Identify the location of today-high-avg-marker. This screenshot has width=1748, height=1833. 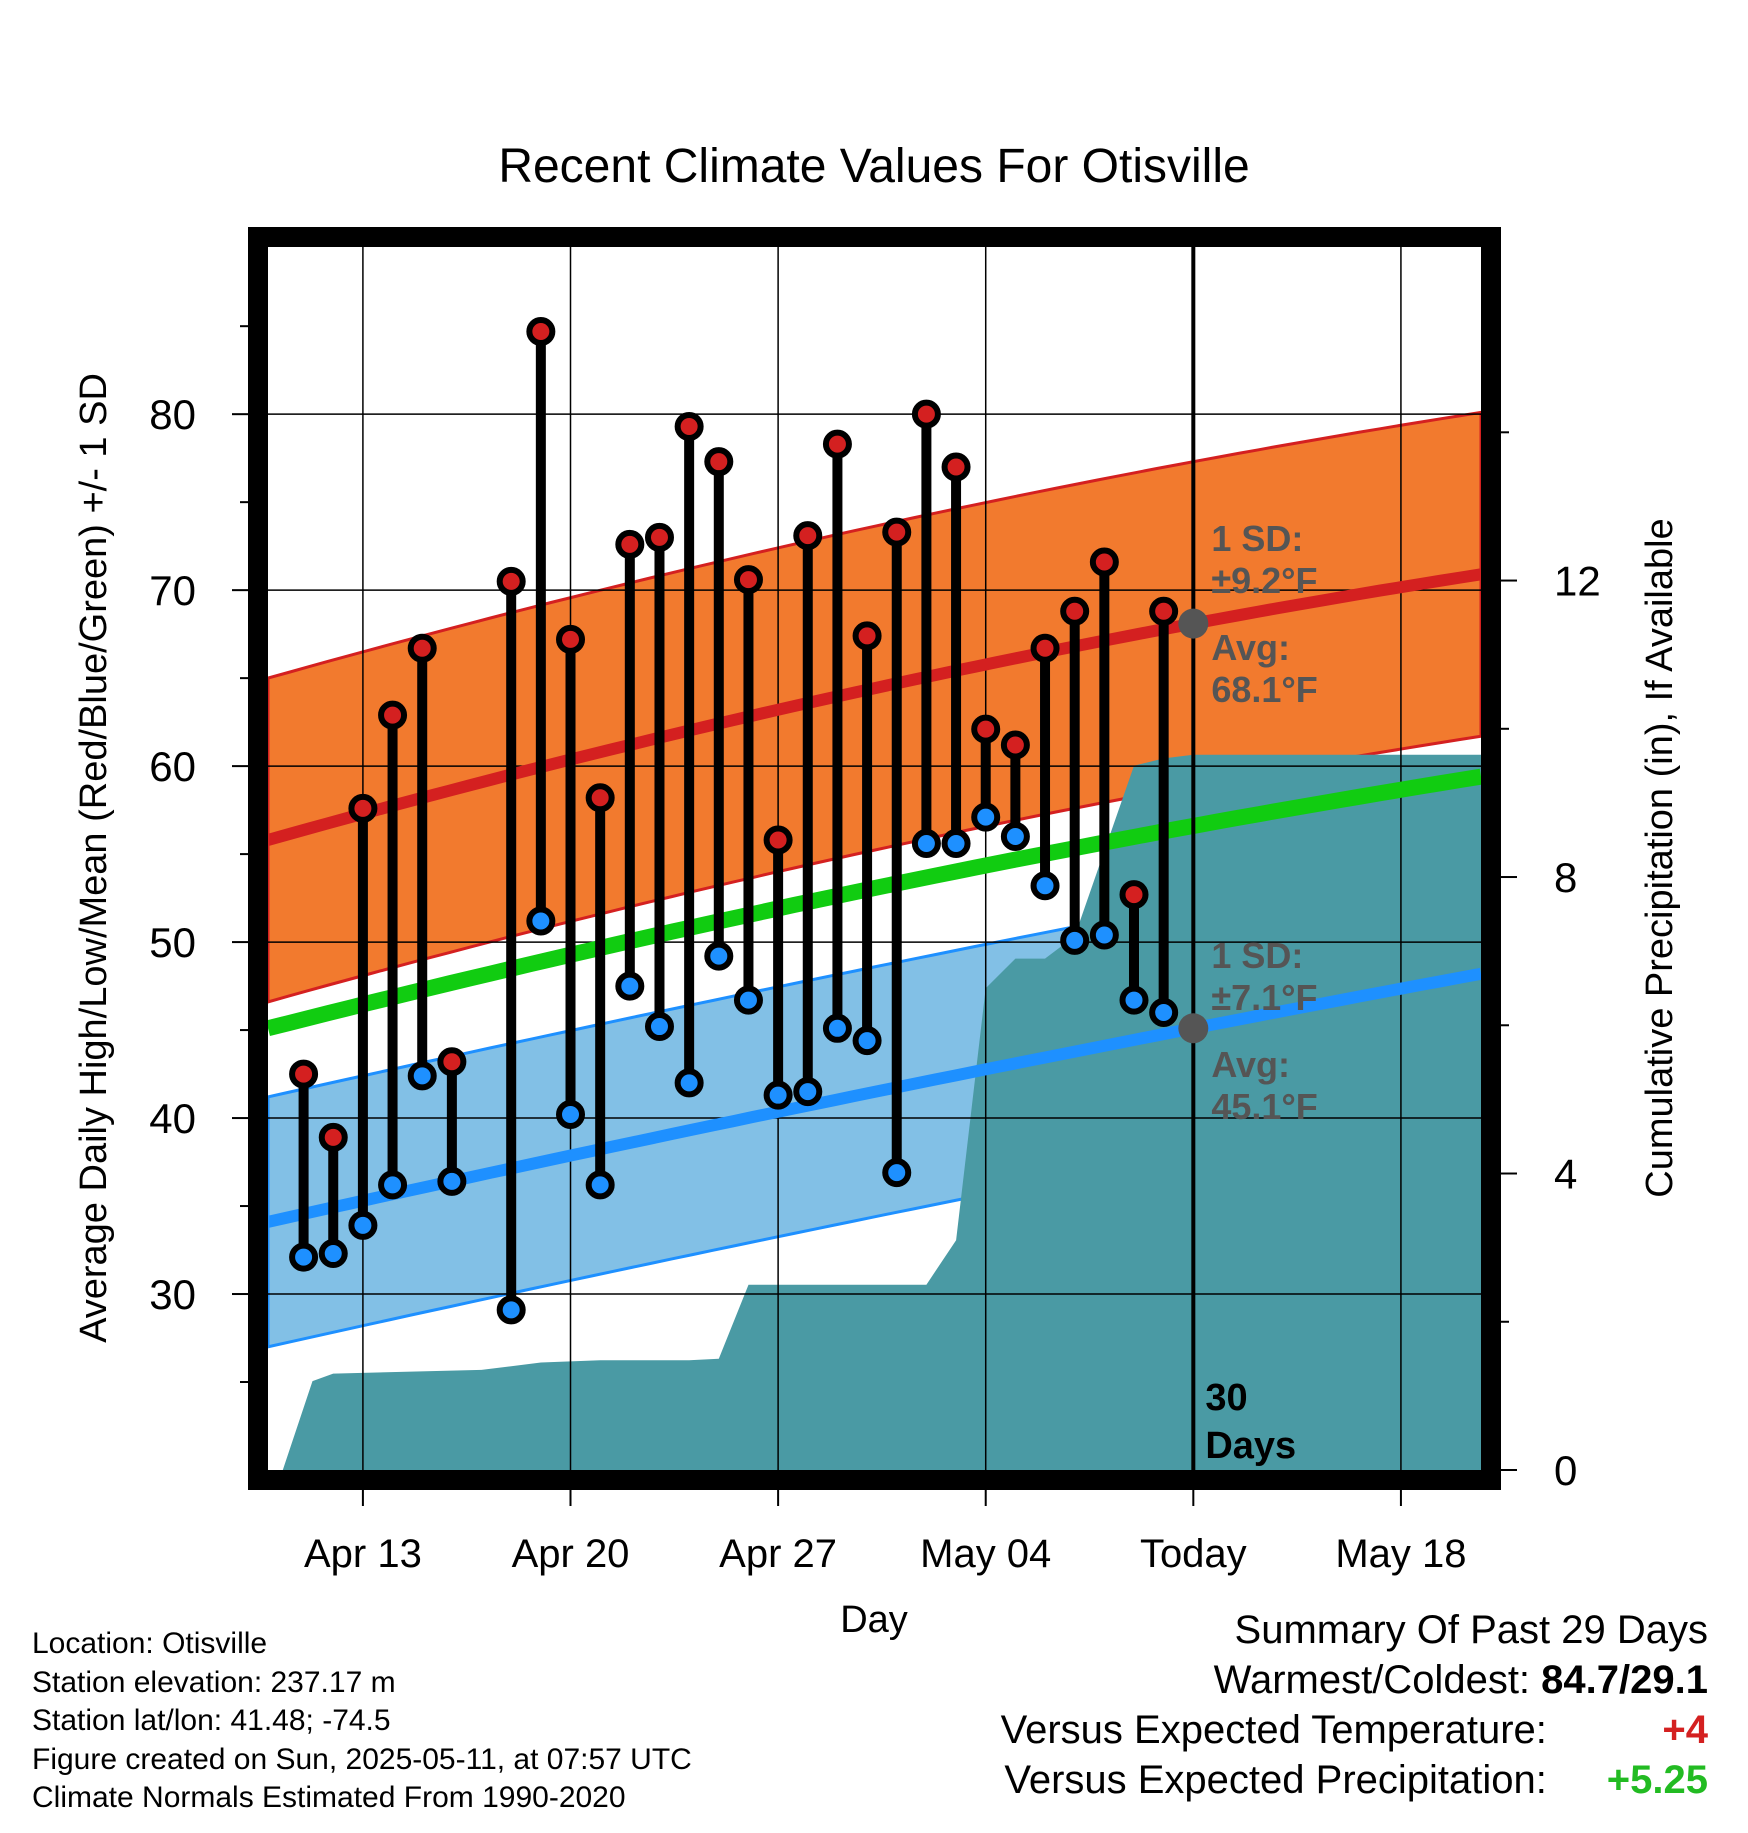
(1193, 623).